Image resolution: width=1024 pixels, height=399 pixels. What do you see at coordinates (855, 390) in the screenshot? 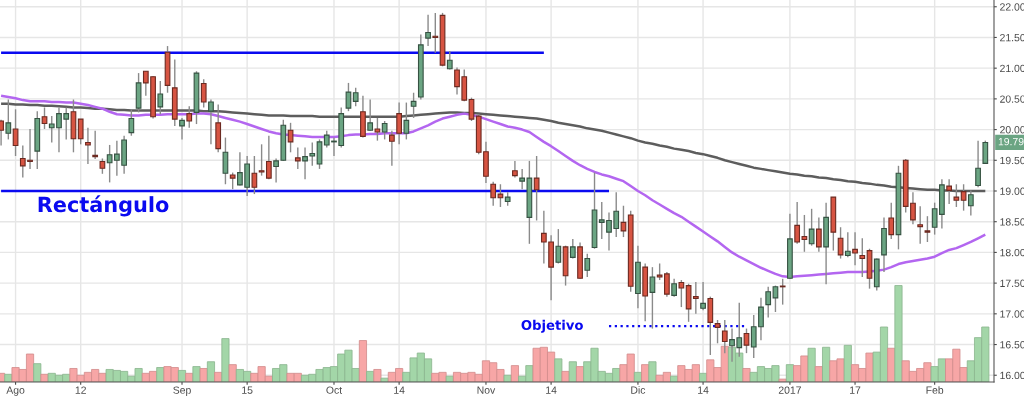
I see `x-tick-label: 17` at bounding box center [855, 390].